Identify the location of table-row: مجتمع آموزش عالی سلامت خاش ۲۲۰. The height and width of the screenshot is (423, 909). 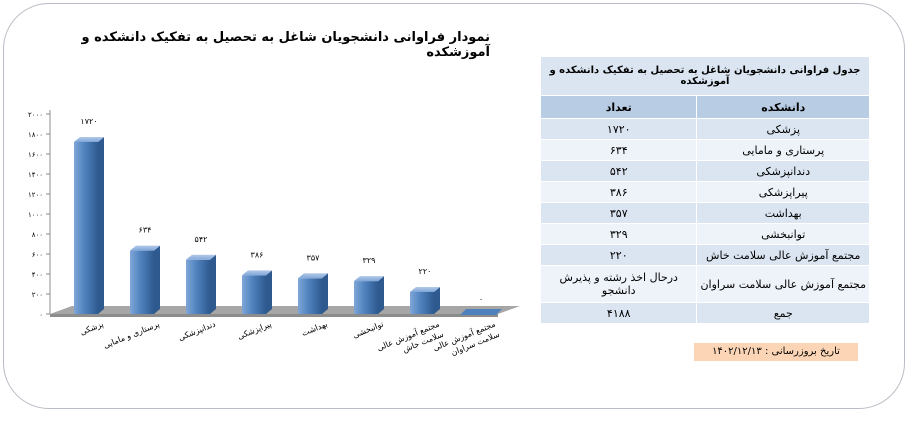
(704, 255).